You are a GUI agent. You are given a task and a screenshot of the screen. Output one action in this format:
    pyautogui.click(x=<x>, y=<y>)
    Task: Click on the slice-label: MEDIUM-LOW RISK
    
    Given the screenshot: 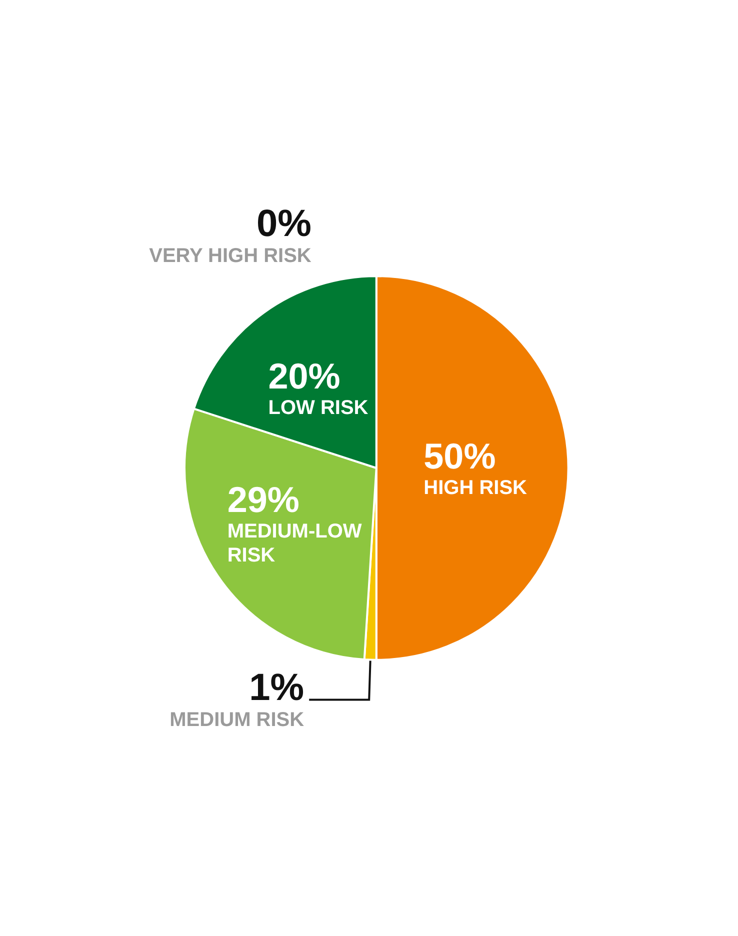 What is the action you would take?
    pyautogui.click(x=294, y=543)
    